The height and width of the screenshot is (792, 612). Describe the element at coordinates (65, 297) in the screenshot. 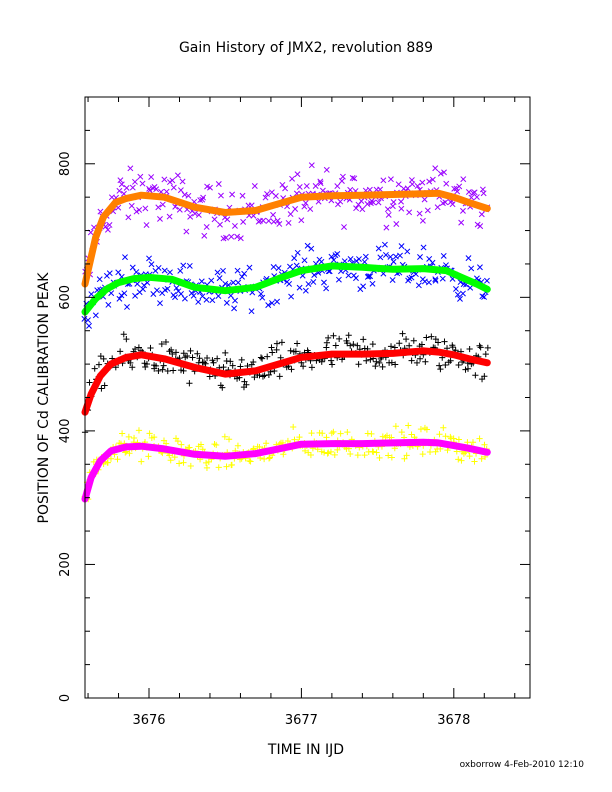

I see `y-tick-label: 600` at that location.